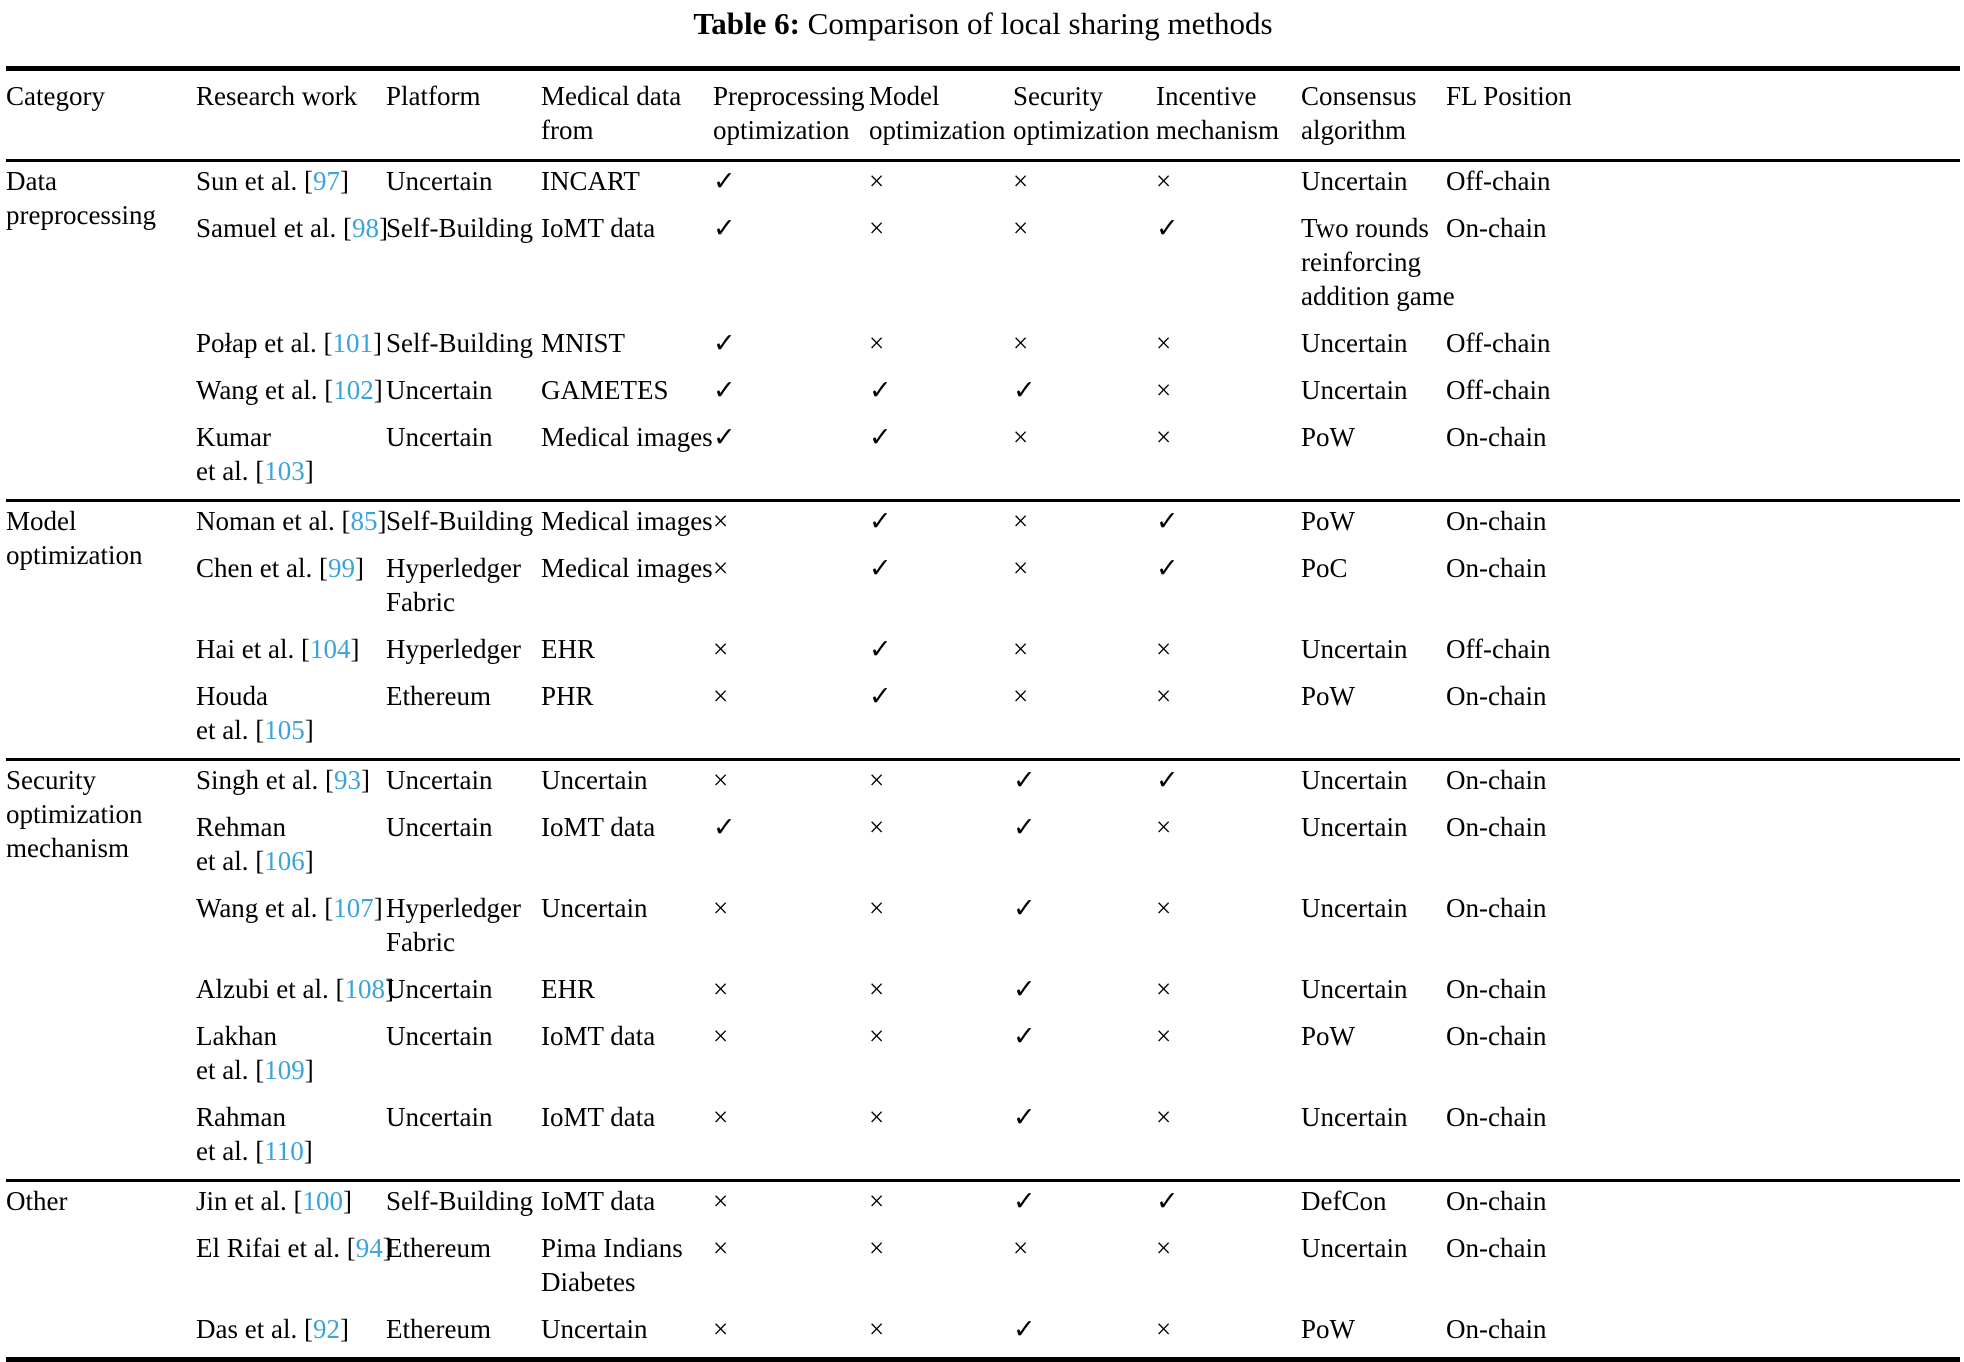 This screenshot has width=1964, height=1362. Describe the element at coordinates (280, 568) in the screenshot. I see `research-work-cell: Chen et al. [99]` at that location.